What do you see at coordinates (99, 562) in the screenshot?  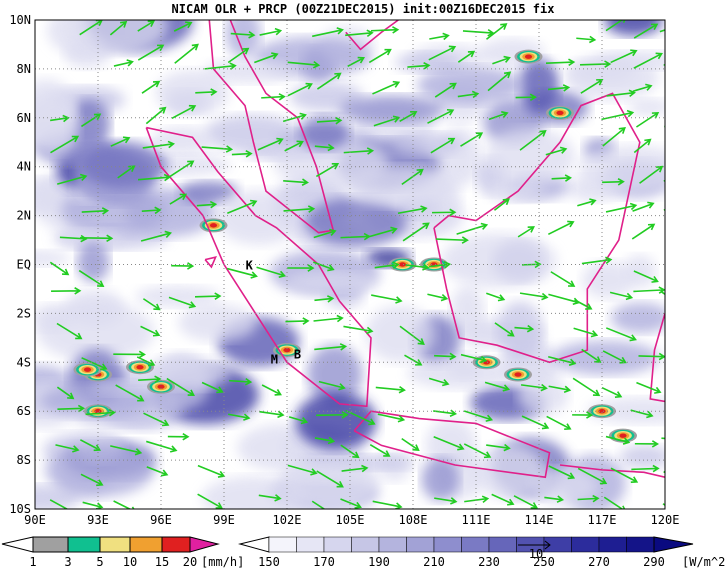 I see `colorbar-label: 5` at bounding box center [99, 562].